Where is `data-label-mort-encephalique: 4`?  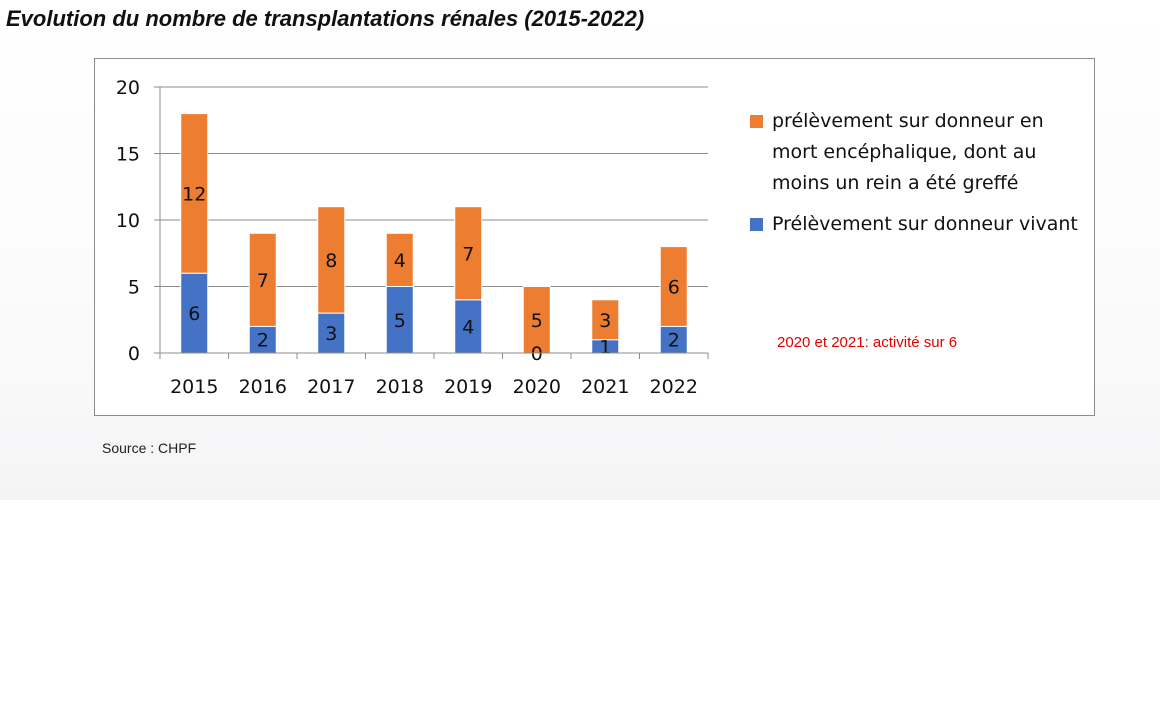 data-label-mort-encephalique: 4 is located at coordinates (400, 261).